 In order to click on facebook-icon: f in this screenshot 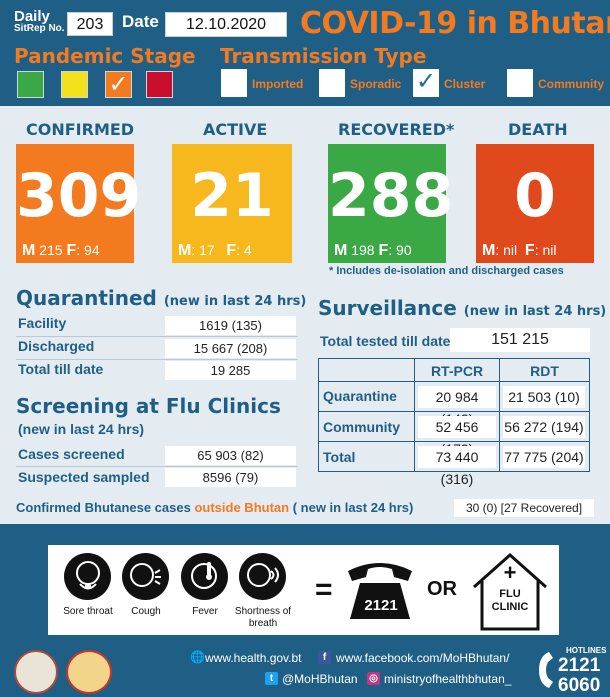, I will do `click(324, 657)`.